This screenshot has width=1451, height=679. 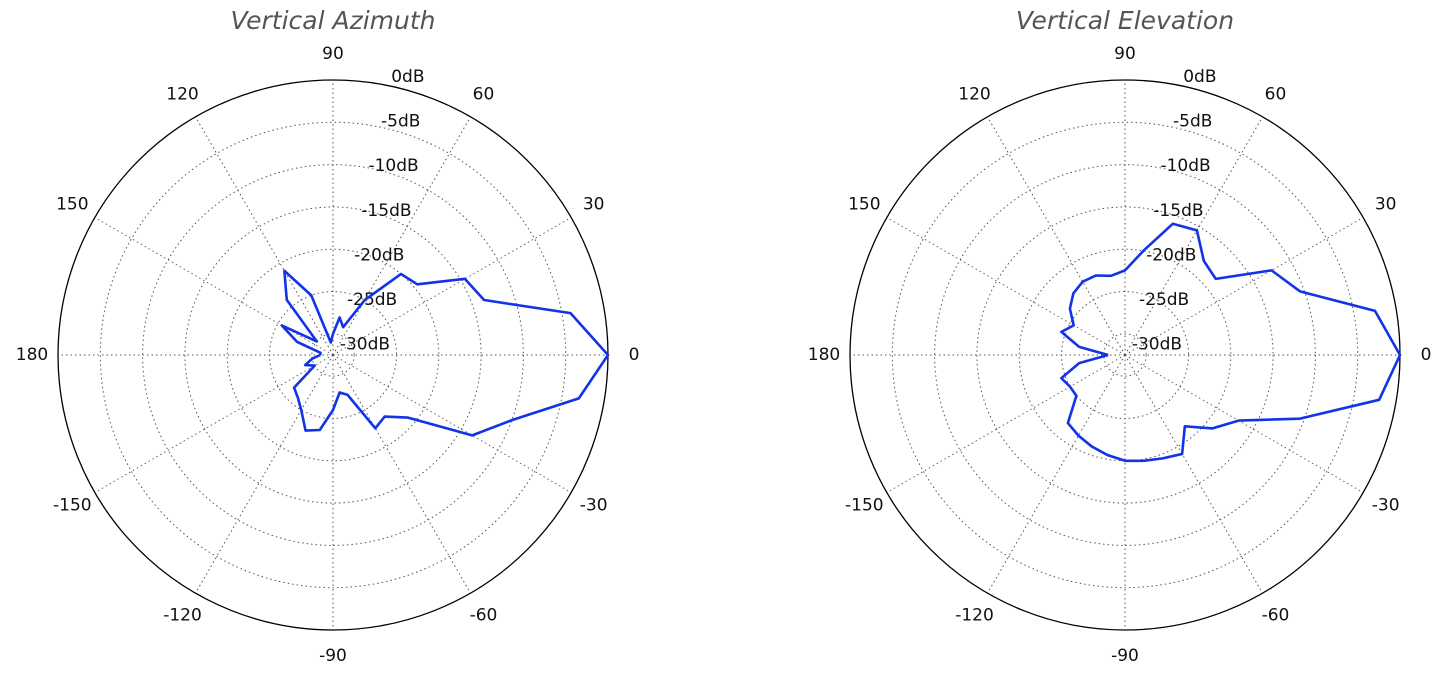 What do you see at coordinates (1125, 20) in the screenshot?
I see `chart-title: Vertical Elevation` at bounding box center [1125, 20].